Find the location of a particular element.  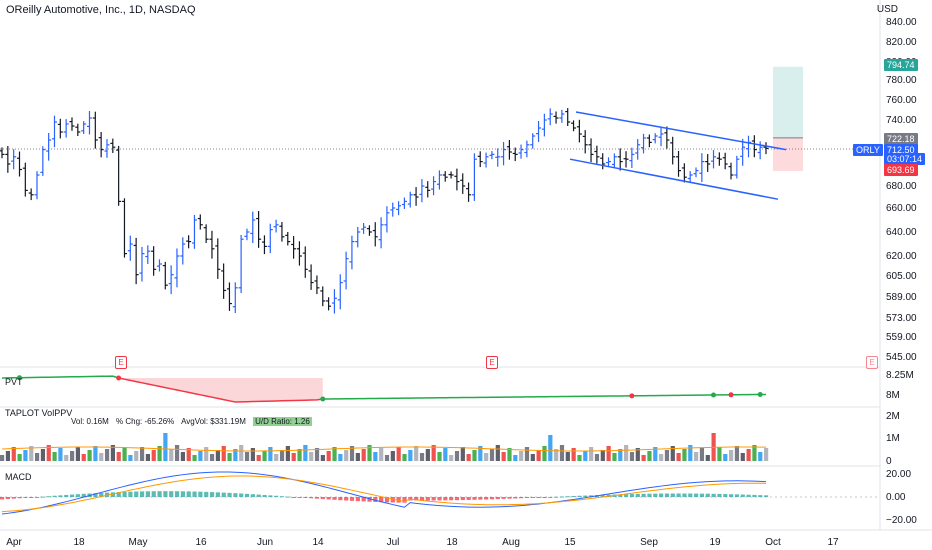

countdown-tag: 03:07:14 is located at coordinates (905, 159).